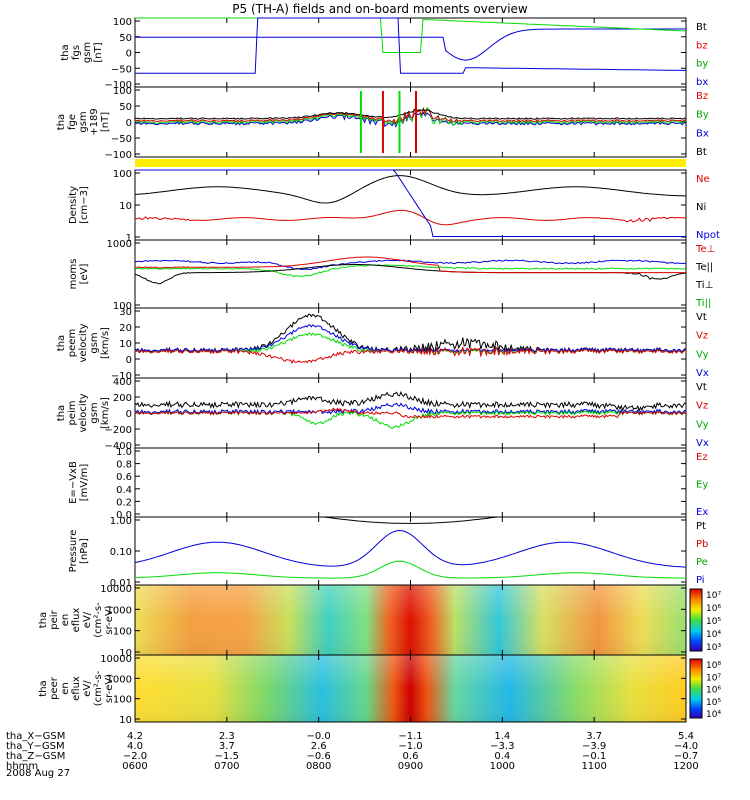 The height and width of the screenshot is (800, 750). What do you see at coordinates (35, 756) in the screenshot?
I see `axis-row-label: tha_Z−GSM` at bounding box center [35, 756].